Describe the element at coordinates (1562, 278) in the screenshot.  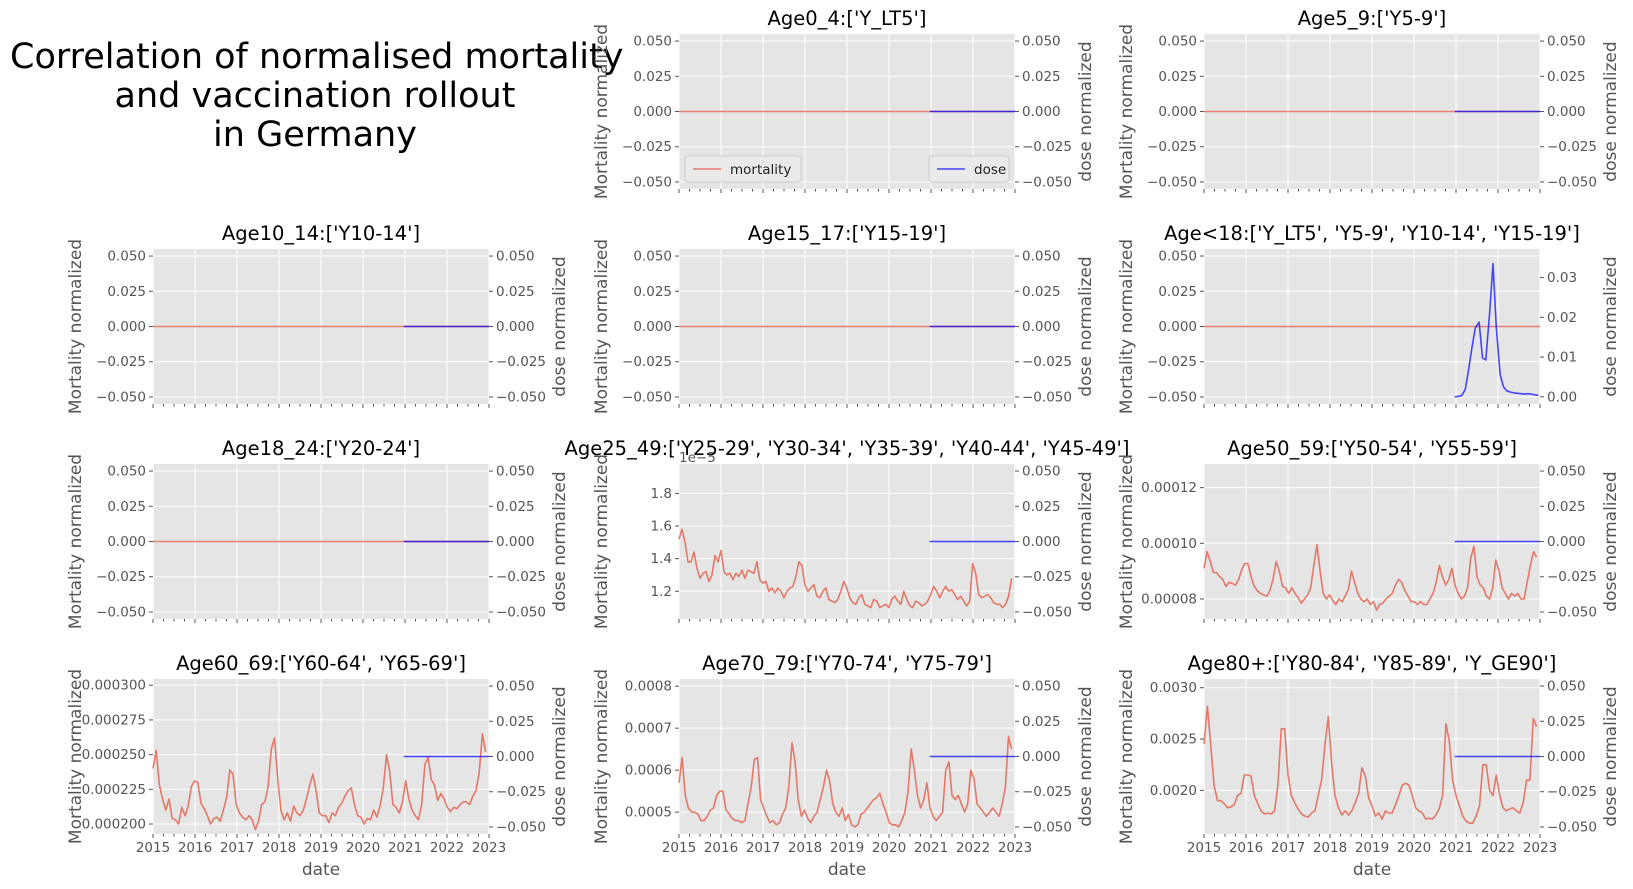
I see `y2-tick-label: 0.03` at that location.